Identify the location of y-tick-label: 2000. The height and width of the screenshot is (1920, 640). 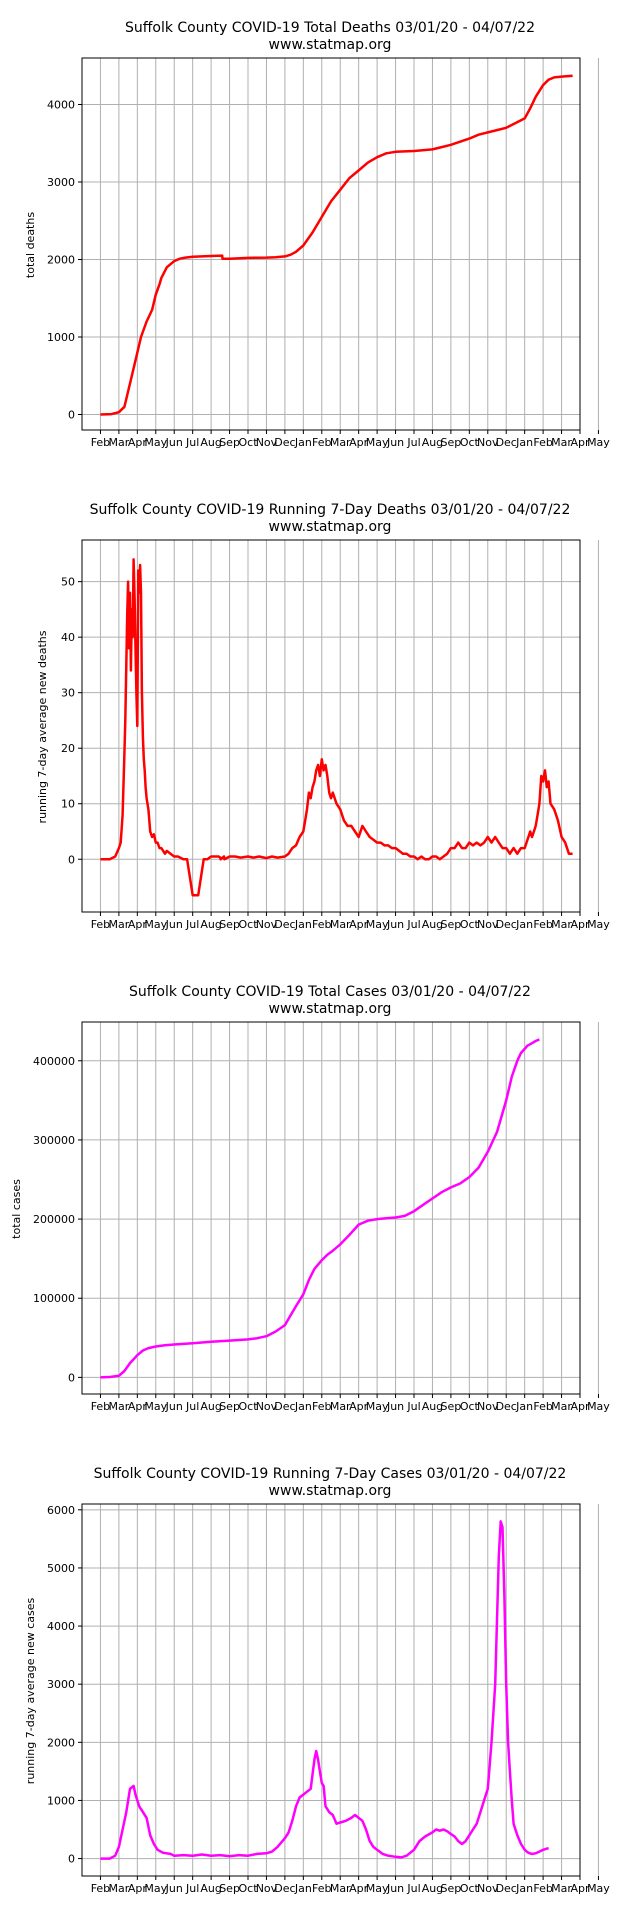
(61, 1742).